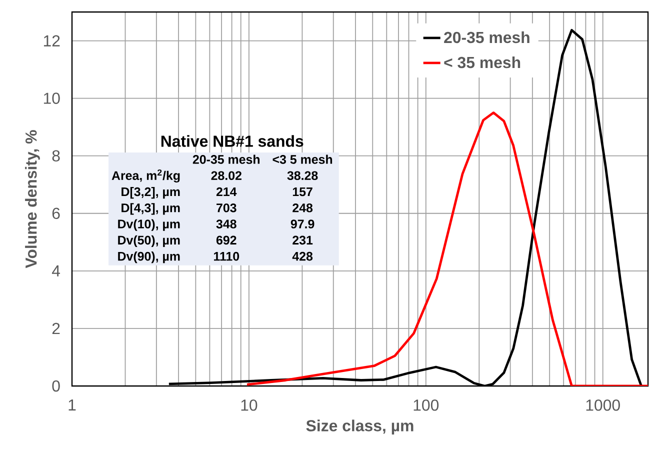  I want to click on annotation: 231, so click(302, 240).